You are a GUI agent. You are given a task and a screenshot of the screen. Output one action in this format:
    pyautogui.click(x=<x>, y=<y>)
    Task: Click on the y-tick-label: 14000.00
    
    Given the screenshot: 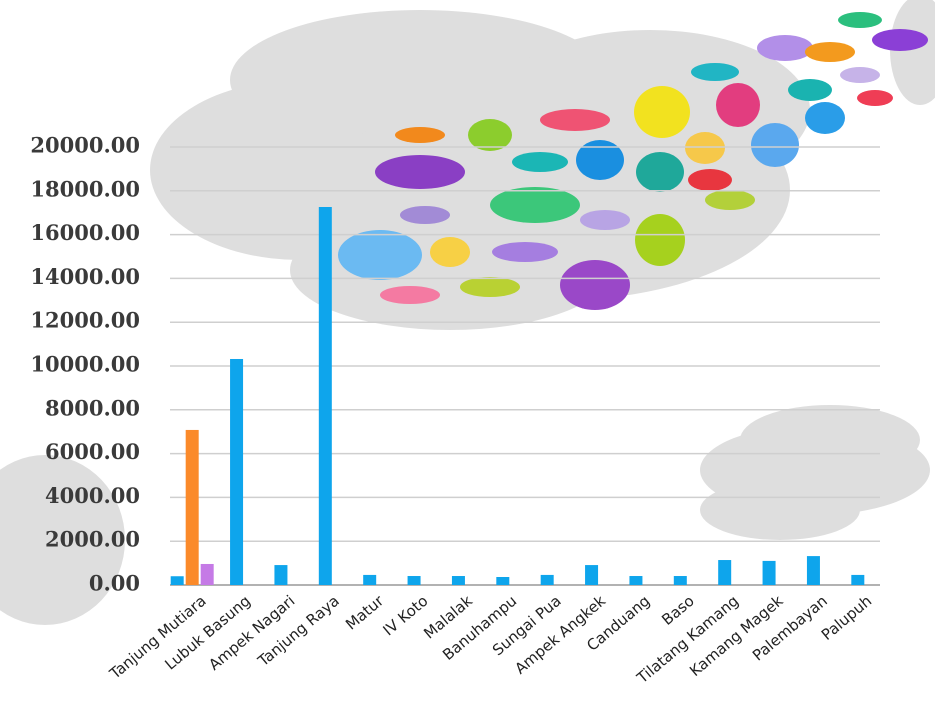 What is the action you would take?
    pyautogui.click(x=85, y=276)
    